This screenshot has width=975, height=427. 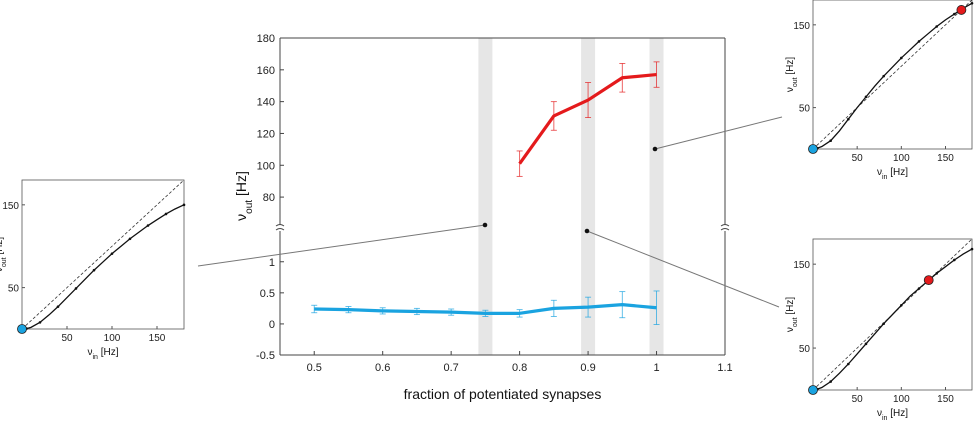 What do you see at coordinates (801, 265) in the screenshot?
I see `bottom-right-inset-y-tick-label-1: 150` at bounding box center [801, 265].